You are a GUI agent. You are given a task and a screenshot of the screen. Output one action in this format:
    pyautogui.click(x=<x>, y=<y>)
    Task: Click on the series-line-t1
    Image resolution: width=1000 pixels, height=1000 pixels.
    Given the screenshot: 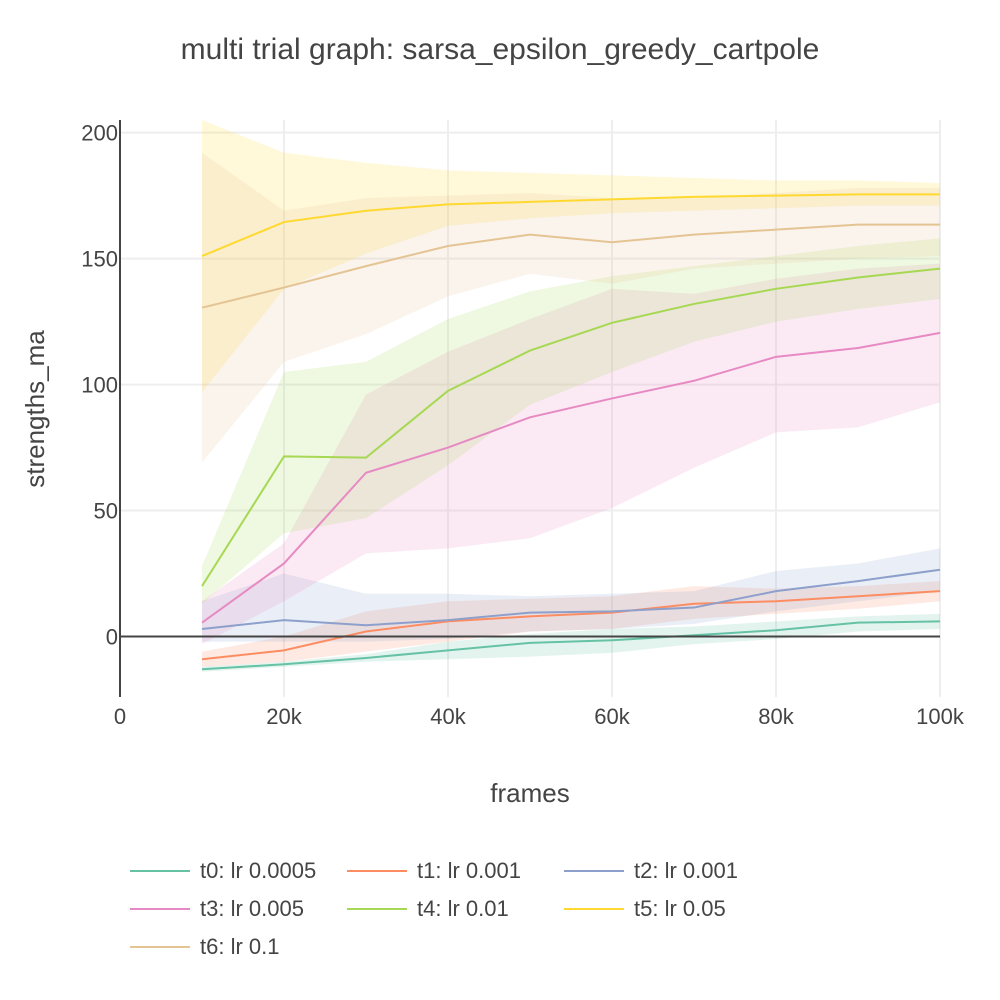 What is the action you would take?
    pyautogui.click(x=571, y=625)
    